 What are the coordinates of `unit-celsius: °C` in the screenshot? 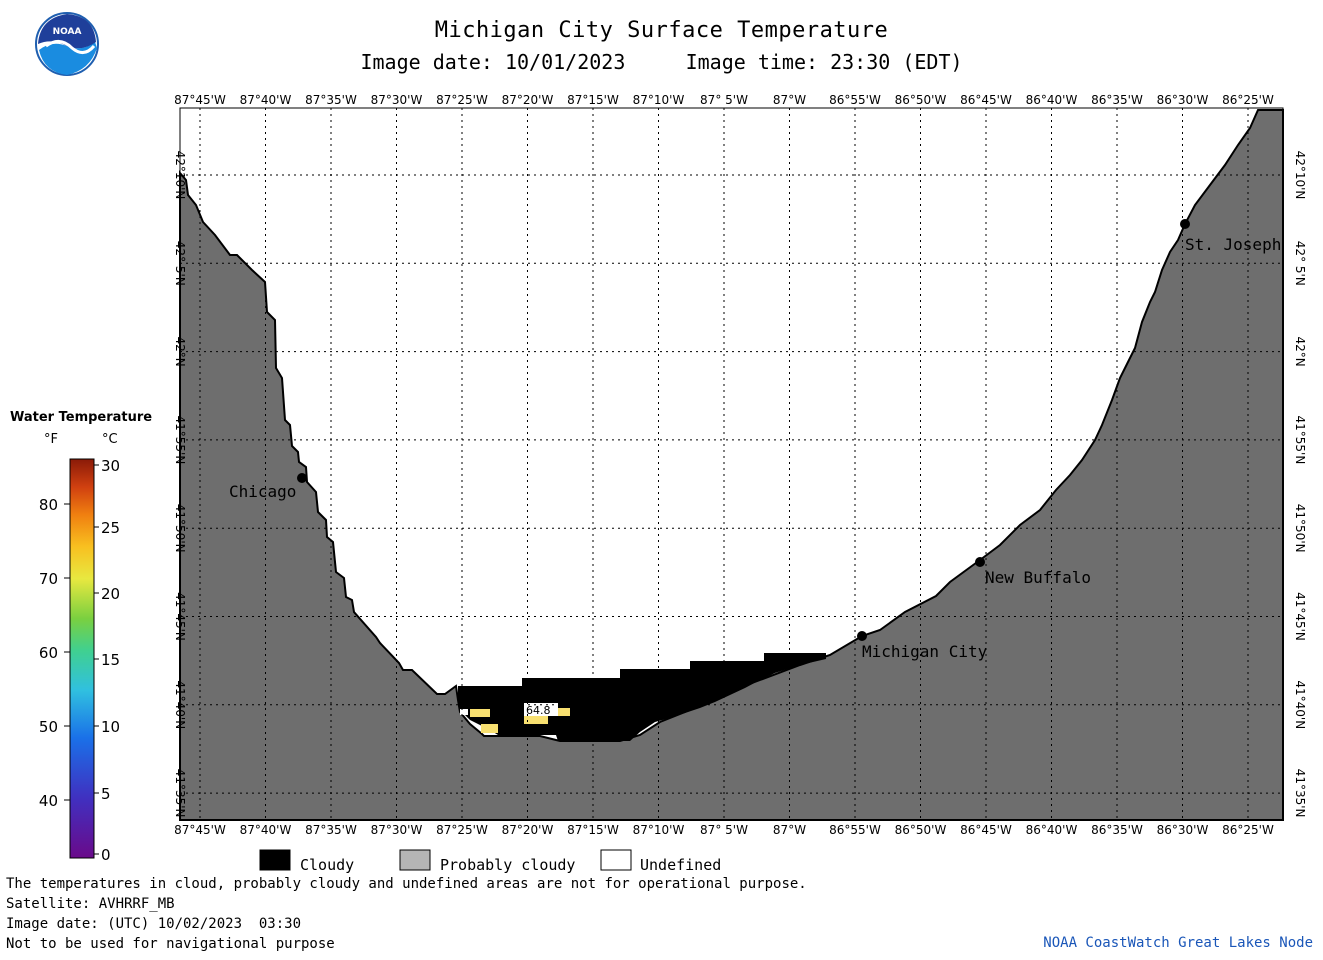 It's located at (110, 439).